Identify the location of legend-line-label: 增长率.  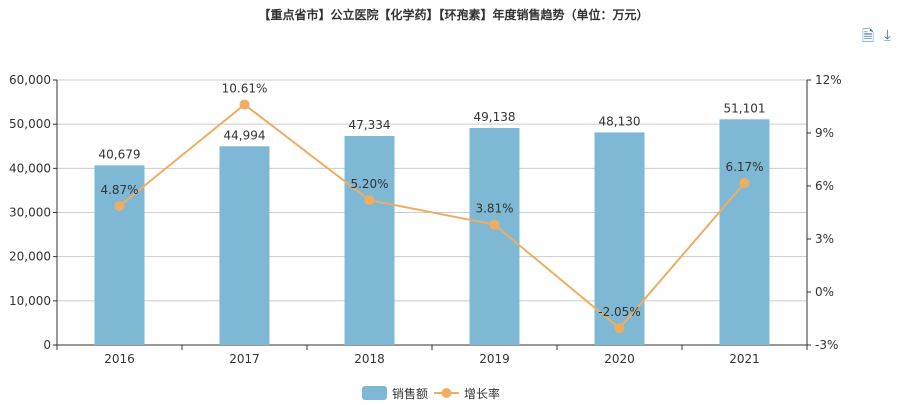
(482, 393).